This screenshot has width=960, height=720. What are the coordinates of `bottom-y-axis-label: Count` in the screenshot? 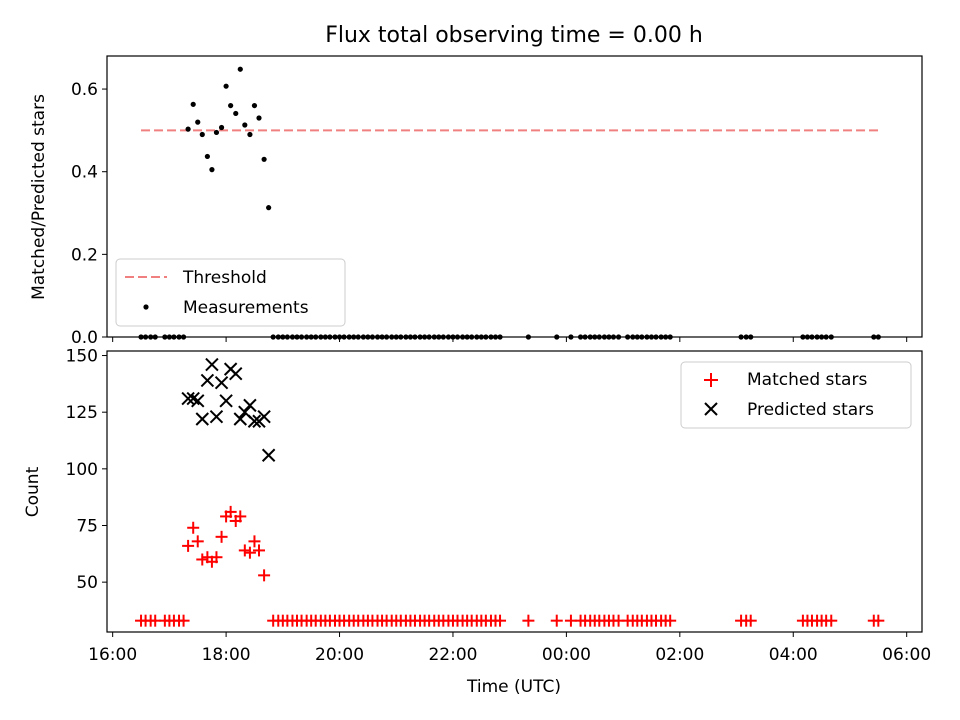 It's located at (33, 491).